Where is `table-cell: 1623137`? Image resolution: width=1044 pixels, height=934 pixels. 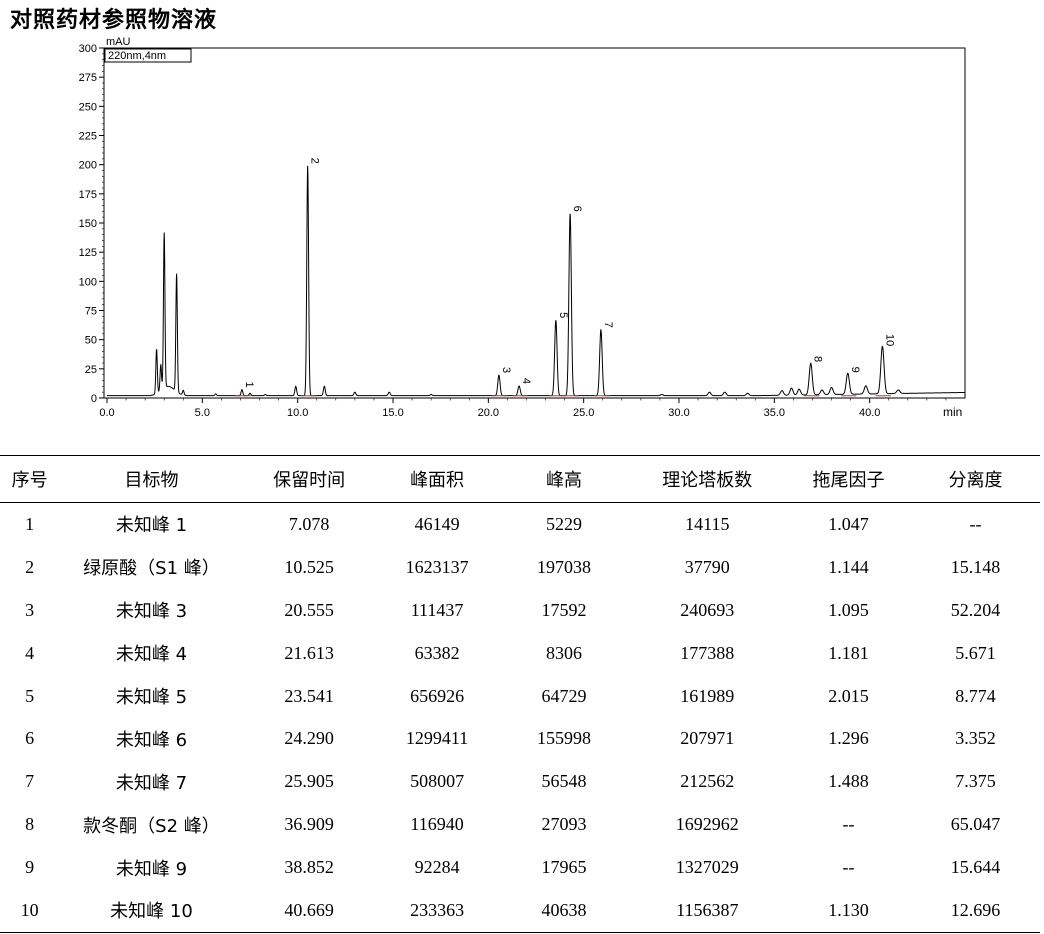
table-cell: 1623137 is located at coordinates (437, 566).